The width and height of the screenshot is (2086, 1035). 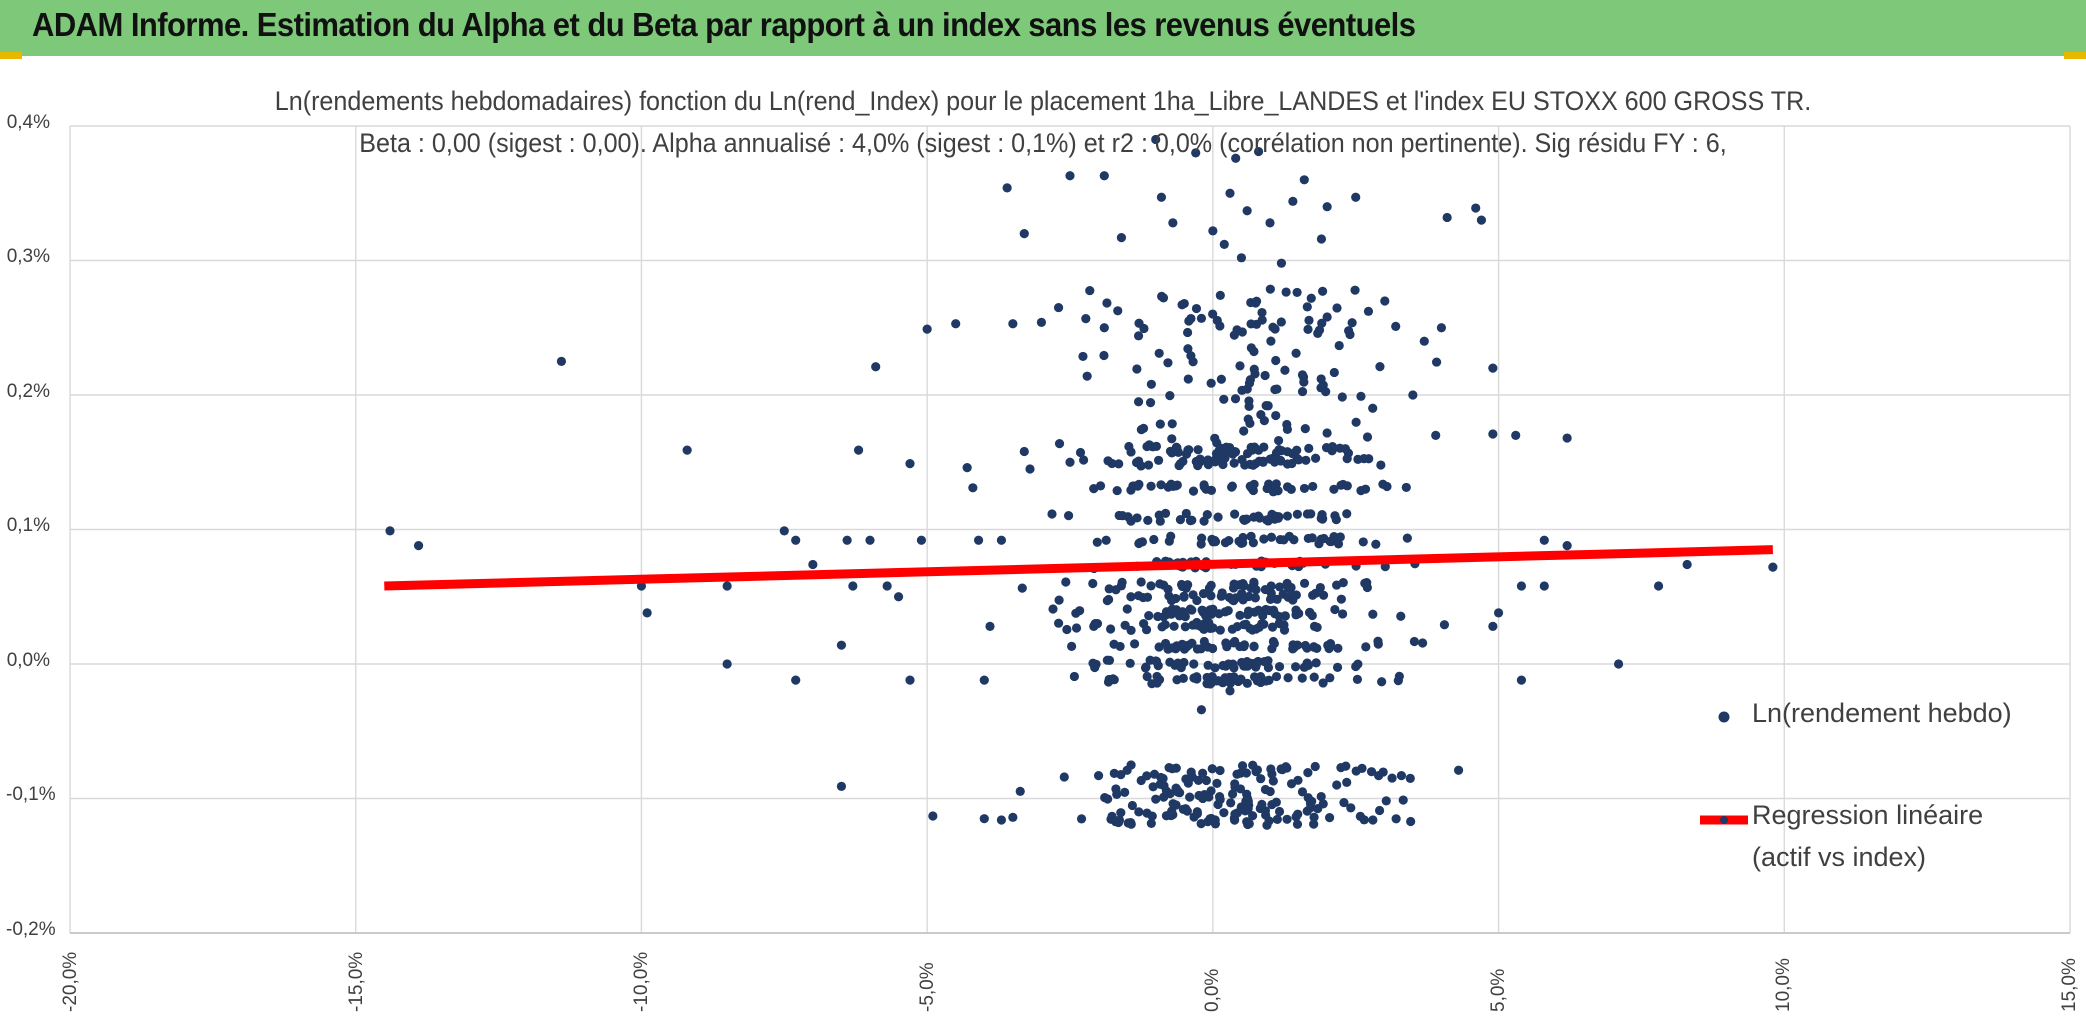 I want to click on legend-marker-series, so click(x=1724, y=717).